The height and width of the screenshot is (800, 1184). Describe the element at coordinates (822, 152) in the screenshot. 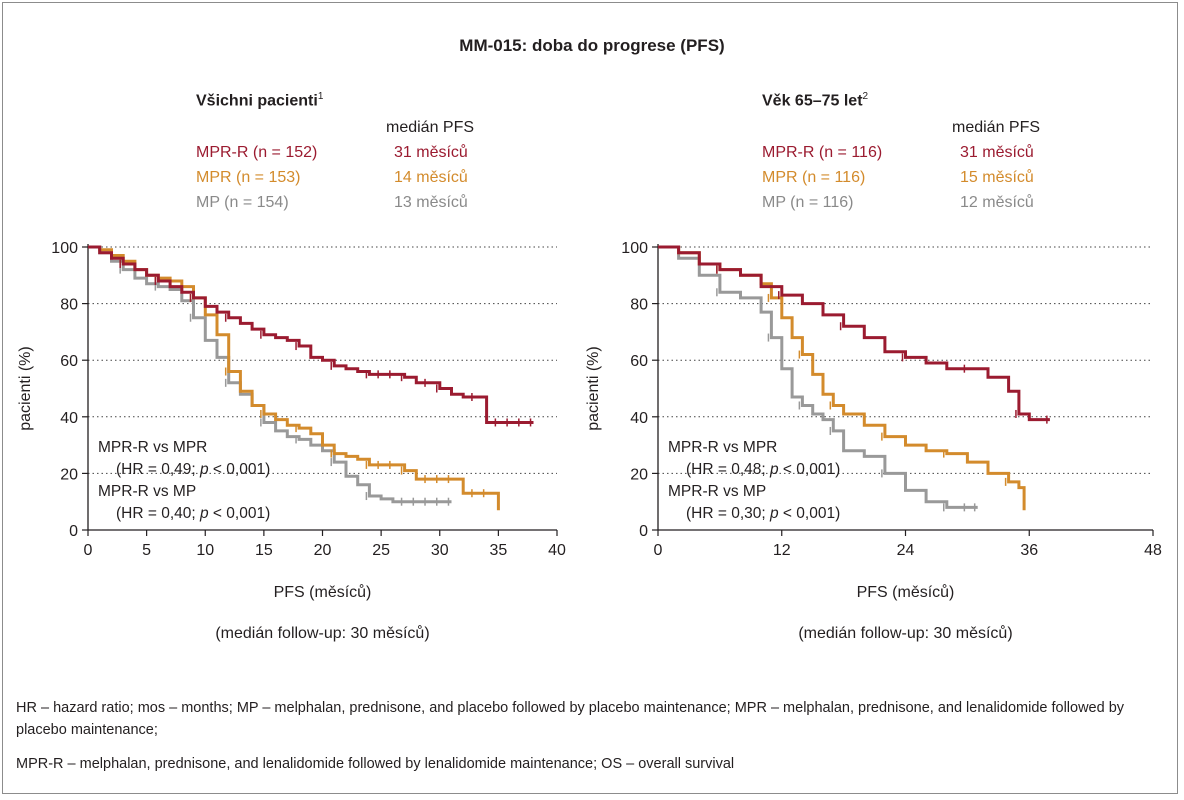

I see `legend-label: MPR-R (n = 116)` at that location.